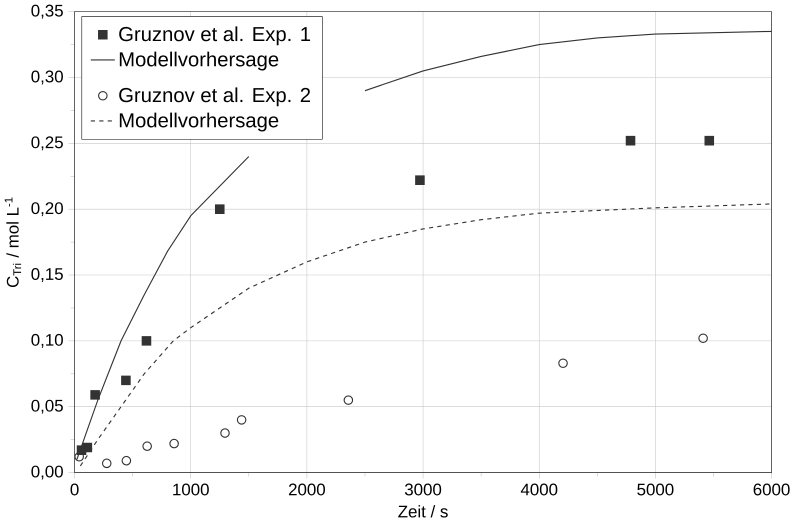 The width and height of the screenshot is (795, 522). What do you see at coordinates (13, 242) in the screenshot?
I see `y-axis-title: C$_{Tri}$ / mol L$^{-1}$` at bounding box center [13, 242].